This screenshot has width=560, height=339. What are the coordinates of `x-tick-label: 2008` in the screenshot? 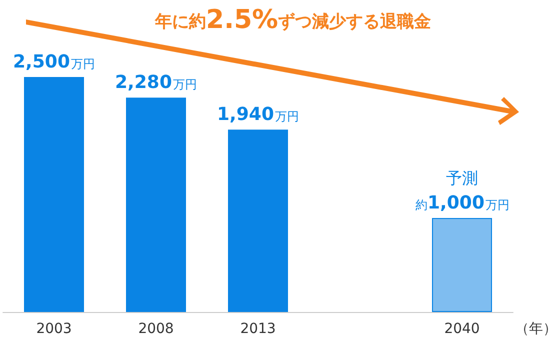 It's located at (156, 329).